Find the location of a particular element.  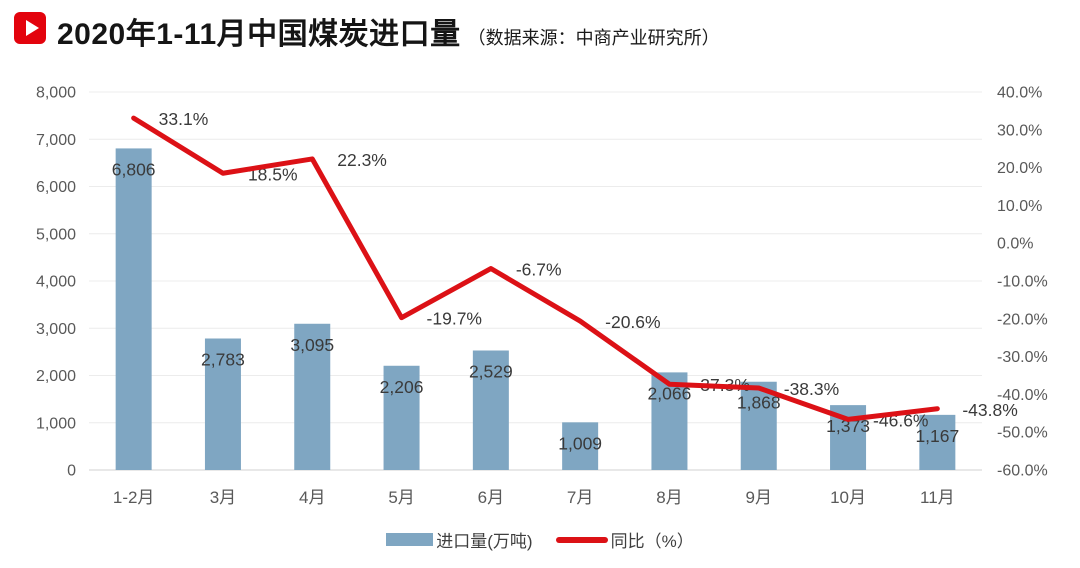

legend-item-yoy: 同比（%） is located at coordinates (624, 539).